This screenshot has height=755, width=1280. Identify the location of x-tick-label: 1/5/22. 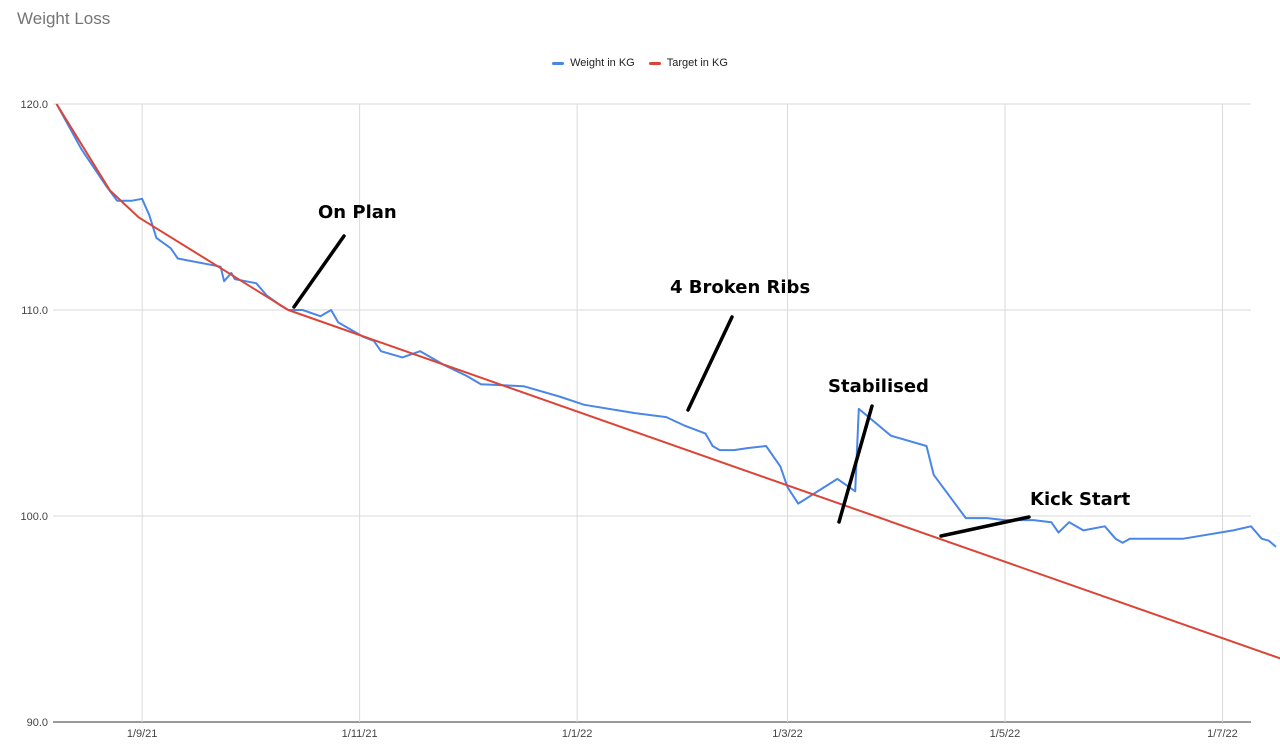
(1005, 734).